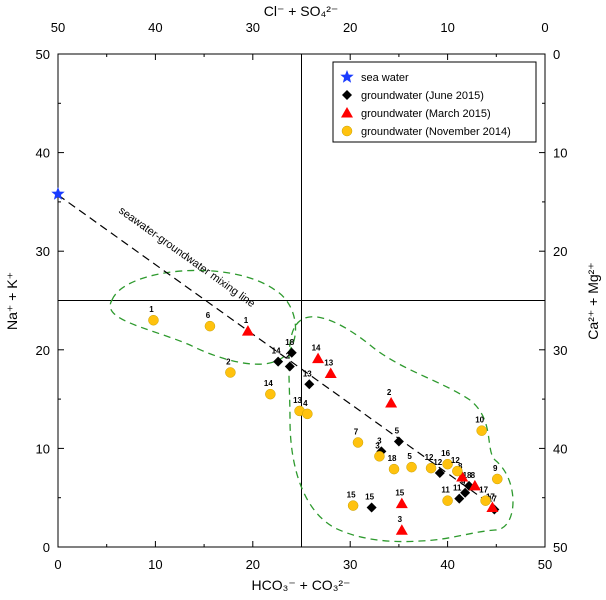  Describe the element at coordinates (246, 320) in the screenshot. I see `data-point-label: 1` at that location.